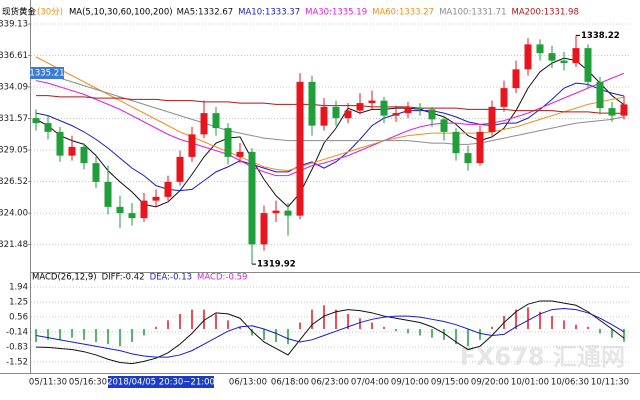 This screenshot has width=640, height=400. Describe the element at coordinates (530, 383) in the screenshot. I see `x-tick-label: 10/01:00` at that location.